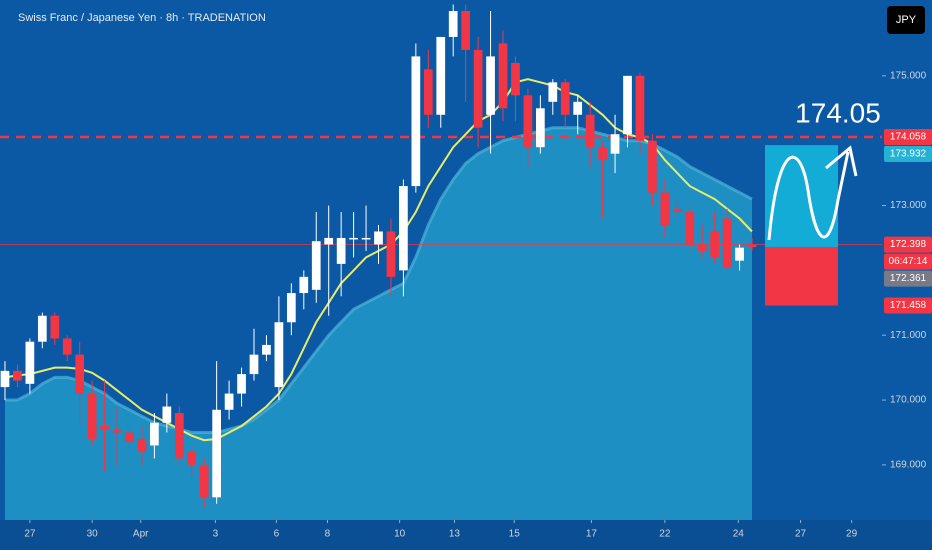 The image size is (932, 550). I want to click on price-label: 171.458, so click(908, 305).